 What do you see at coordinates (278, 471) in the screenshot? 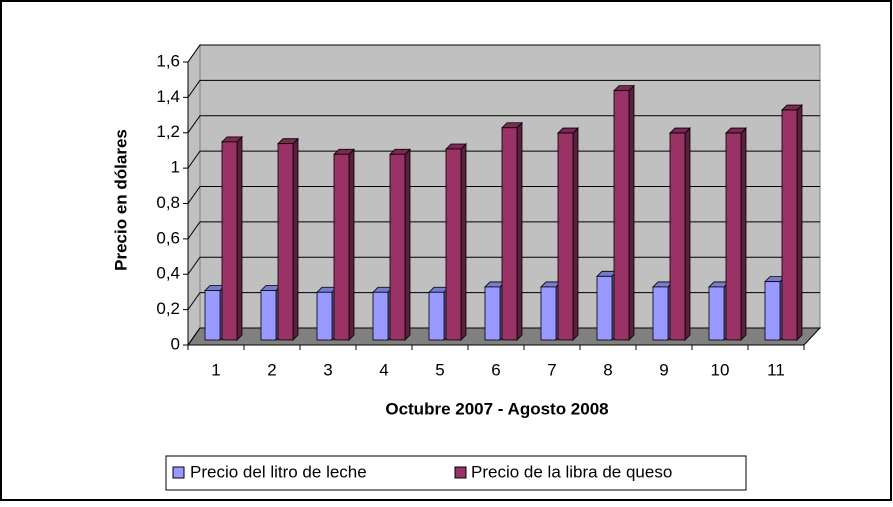
I see `legend-label: Precio del litro de leche` at bounding box center [278, 471].